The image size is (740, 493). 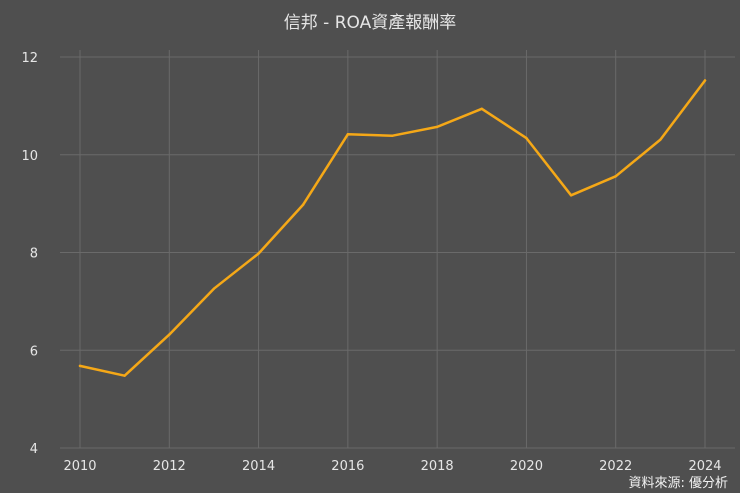 I want to click on chart-title: 信邦 - ROA資產報酬率, so click(x=370, y=23).